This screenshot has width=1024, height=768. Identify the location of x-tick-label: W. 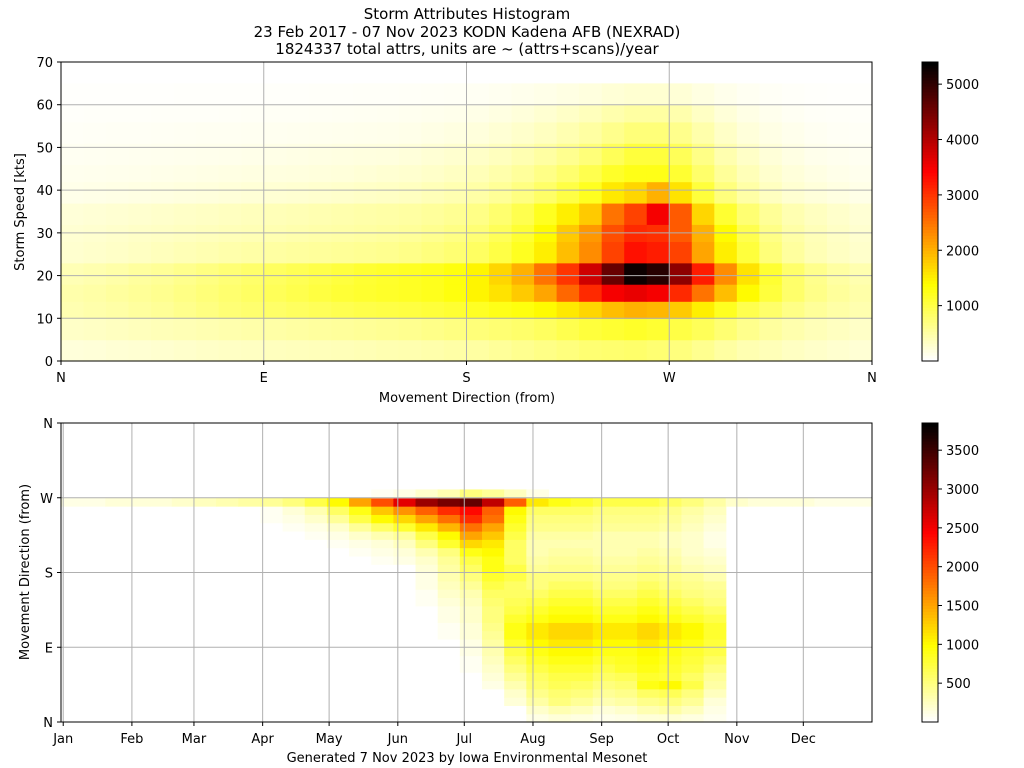
(669, 378).